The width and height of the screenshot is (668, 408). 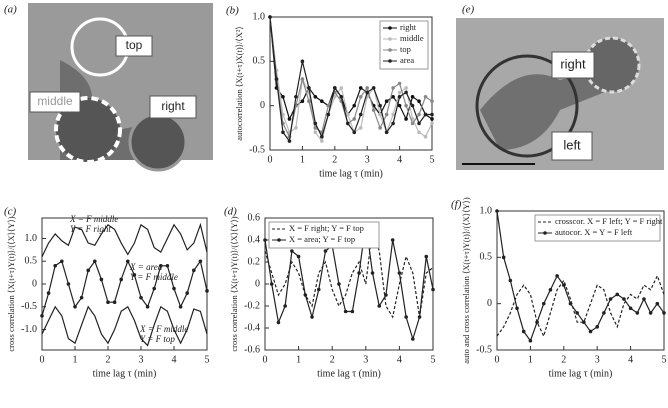 What do you see at coordinates (93, 219) in the screenshot?
I see `series-annotation: X = F middle` at bounding box center [93, 219].